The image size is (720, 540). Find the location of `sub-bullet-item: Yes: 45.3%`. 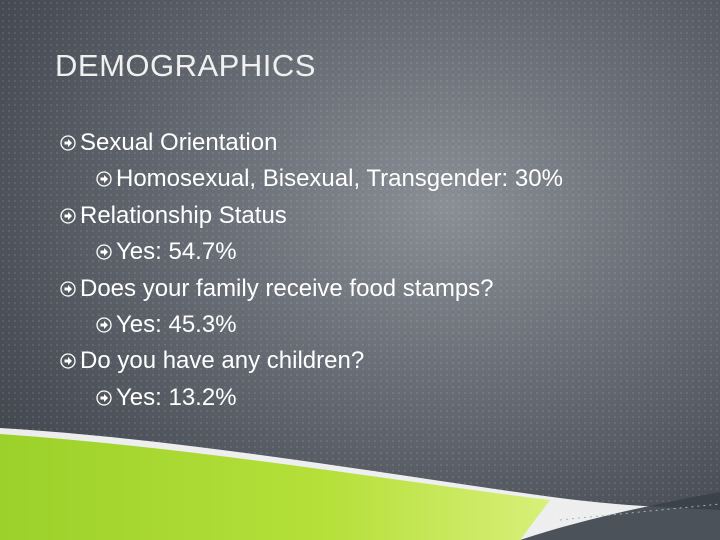

sub-bullet-item: Yes: 45.3% is located at coordinates (166, 325).